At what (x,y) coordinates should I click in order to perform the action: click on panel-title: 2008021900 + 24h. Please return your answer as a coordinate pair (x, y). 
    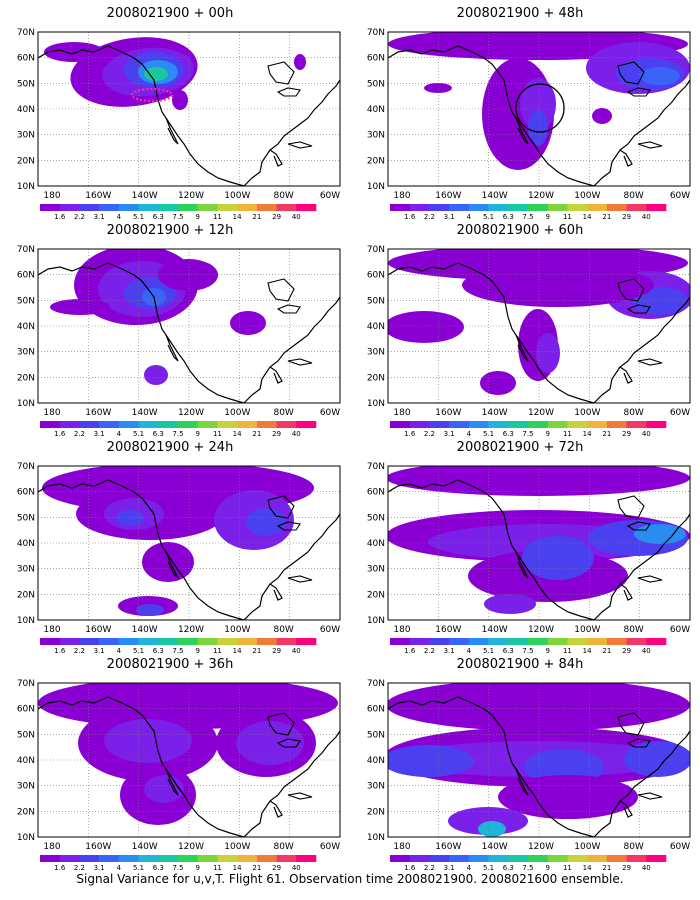
    Looking at the image, I should click on (170, 447).